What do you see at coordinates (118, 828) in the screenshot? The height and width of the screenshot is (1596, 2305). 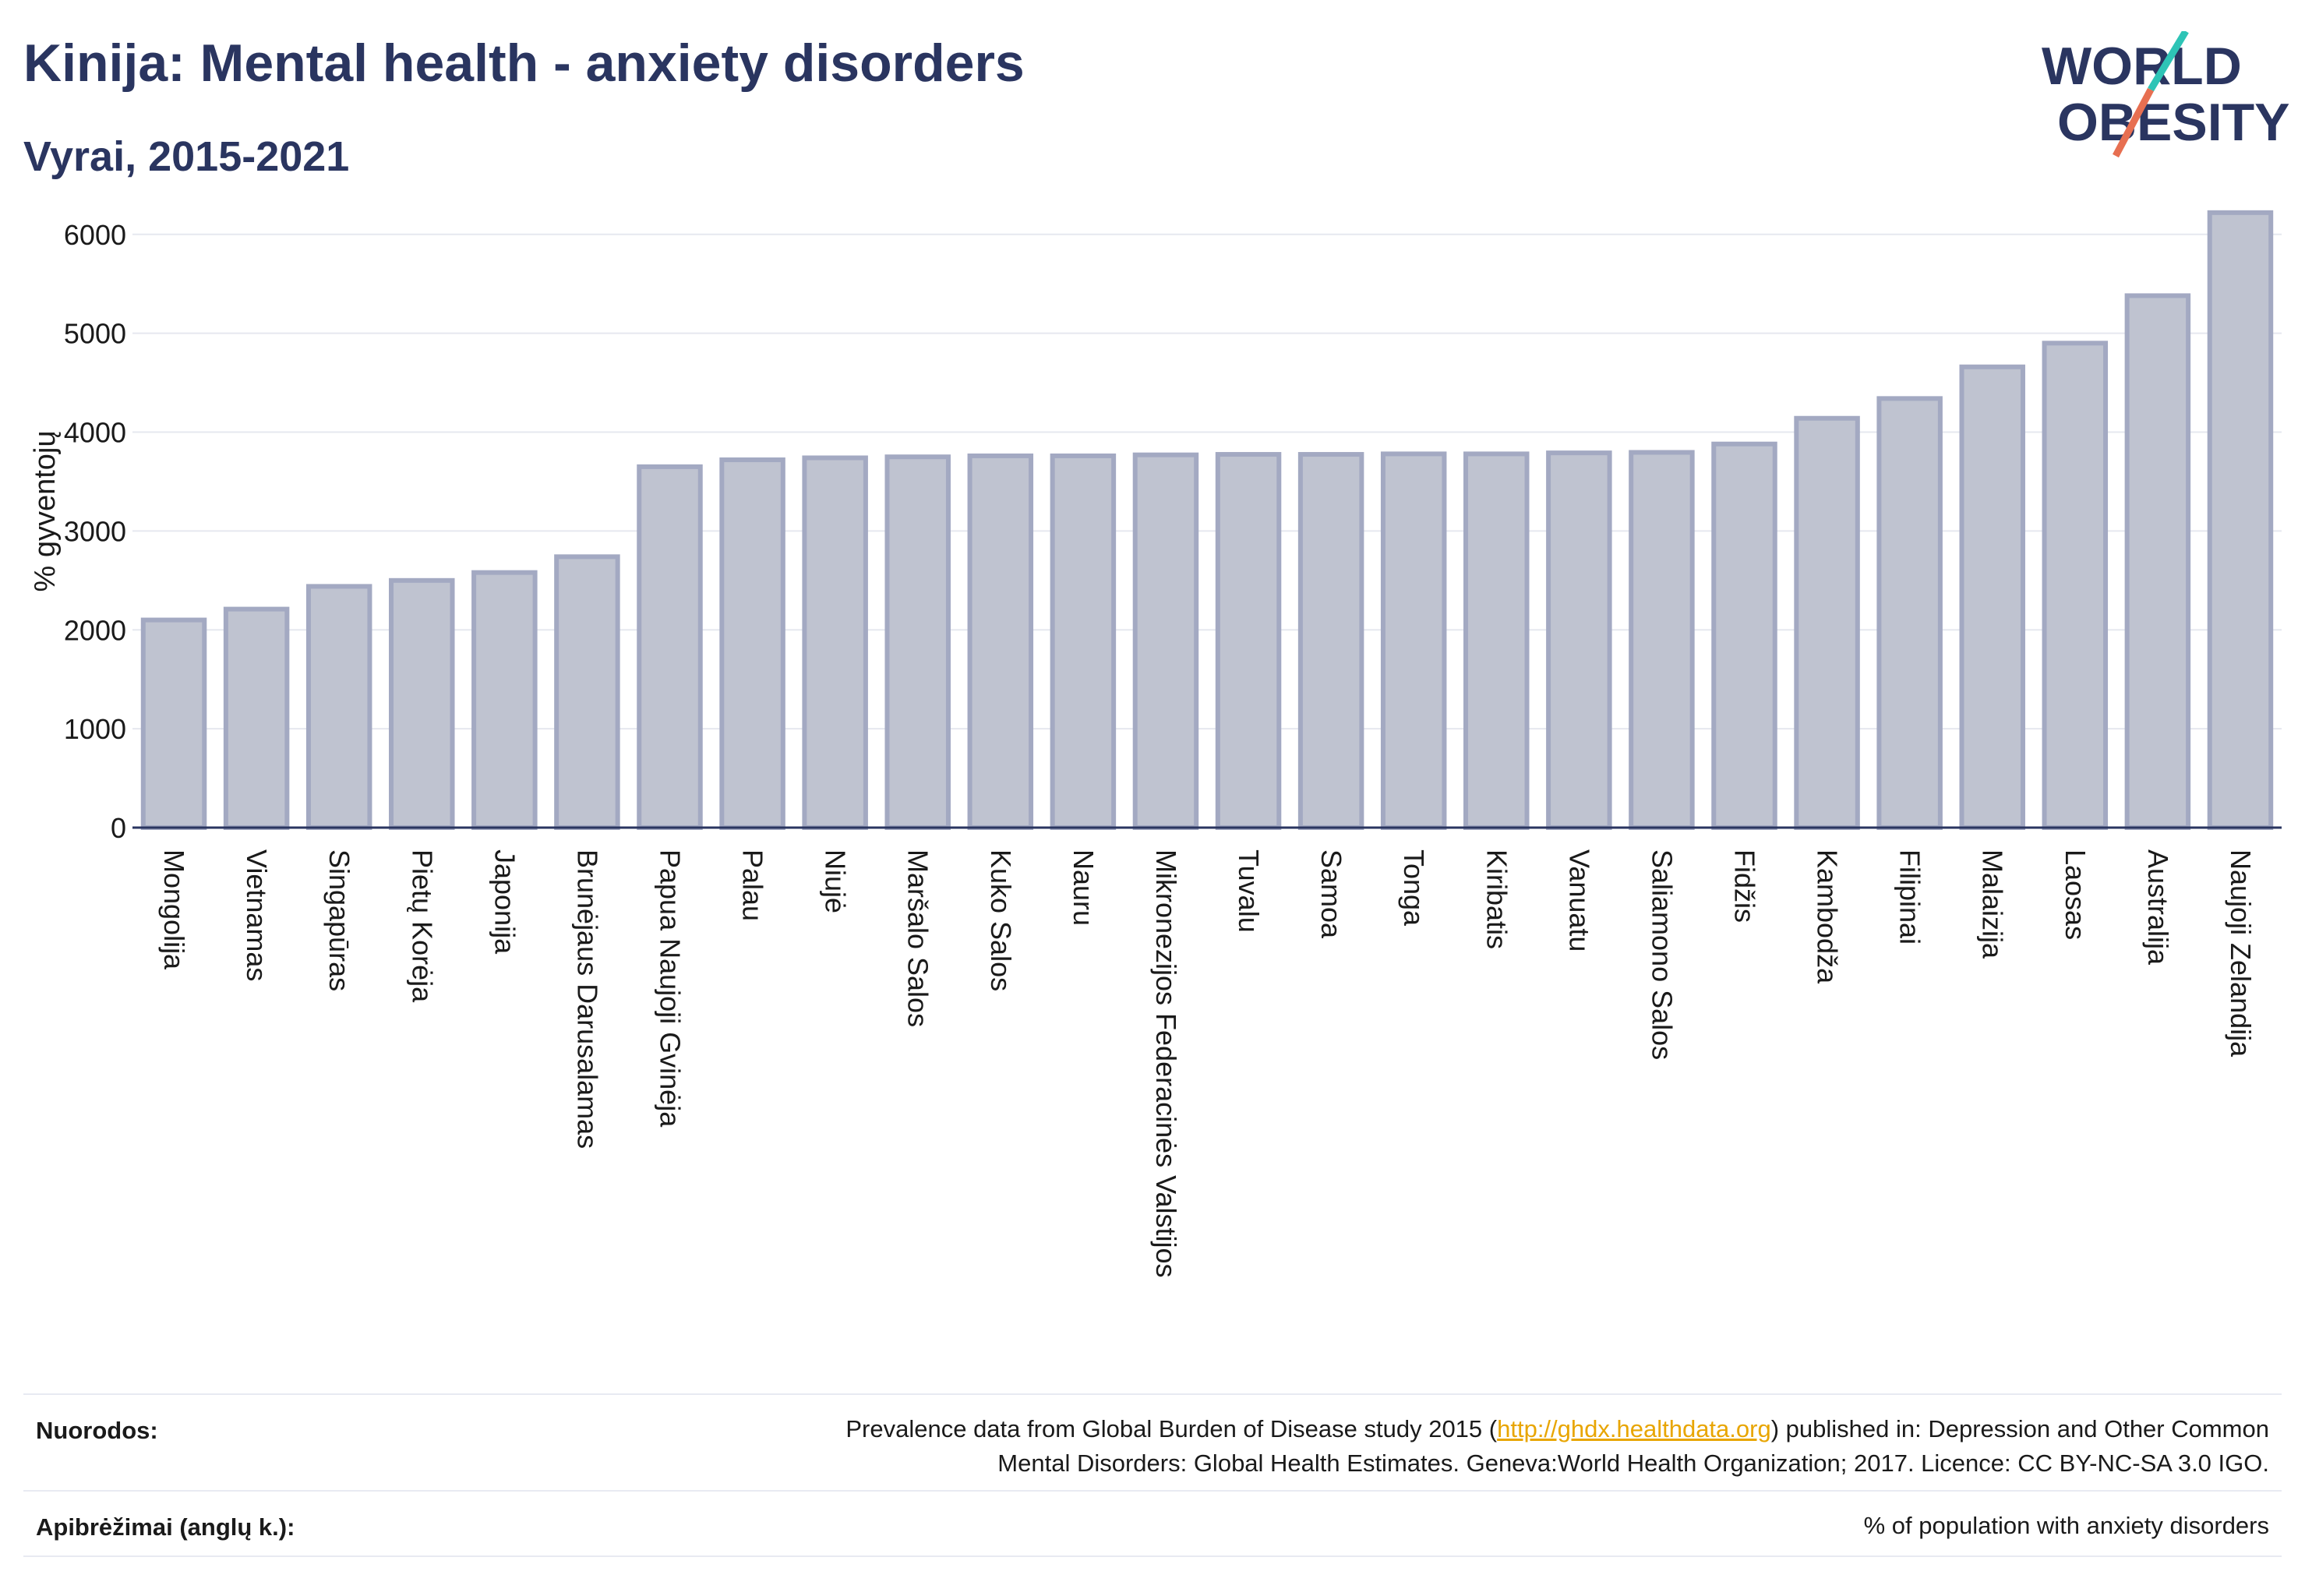 I see `y-tick-label: 0` at bounding box center [118, 828].